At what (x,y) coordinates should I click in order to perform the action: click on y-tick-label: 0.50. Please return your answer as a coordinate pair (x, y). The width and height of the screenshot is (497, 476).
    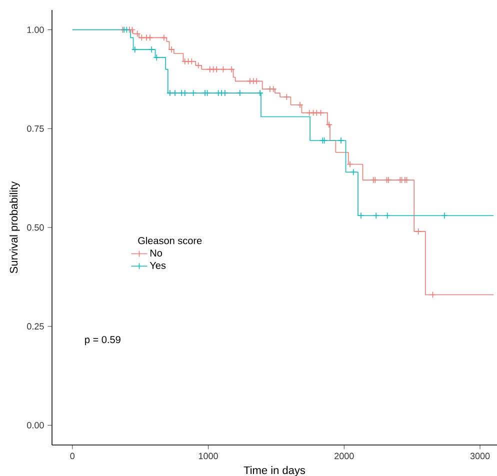
    Looking at the image, I should click on (35, 227).